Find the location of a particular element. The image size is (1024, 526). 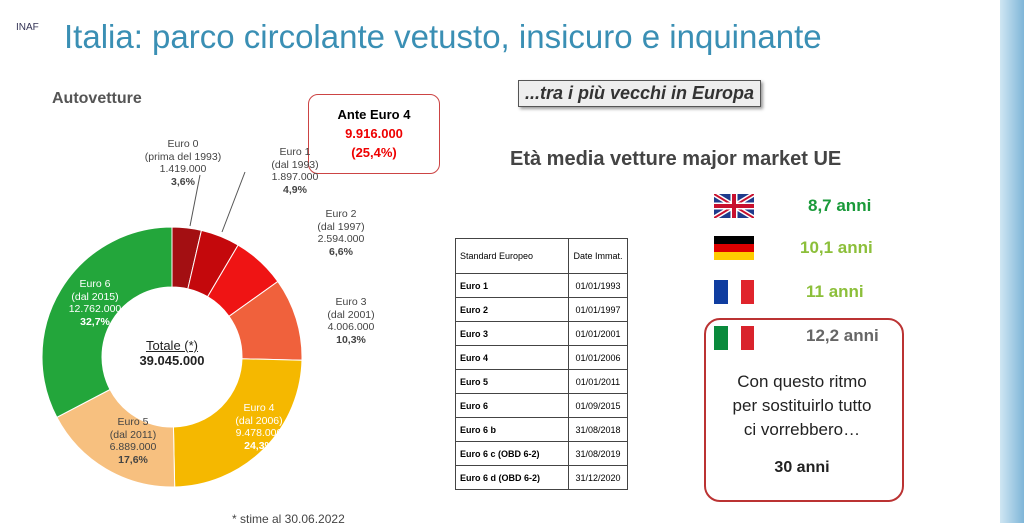

table-cell: Euro 5 is located at coordinates (512, 381).